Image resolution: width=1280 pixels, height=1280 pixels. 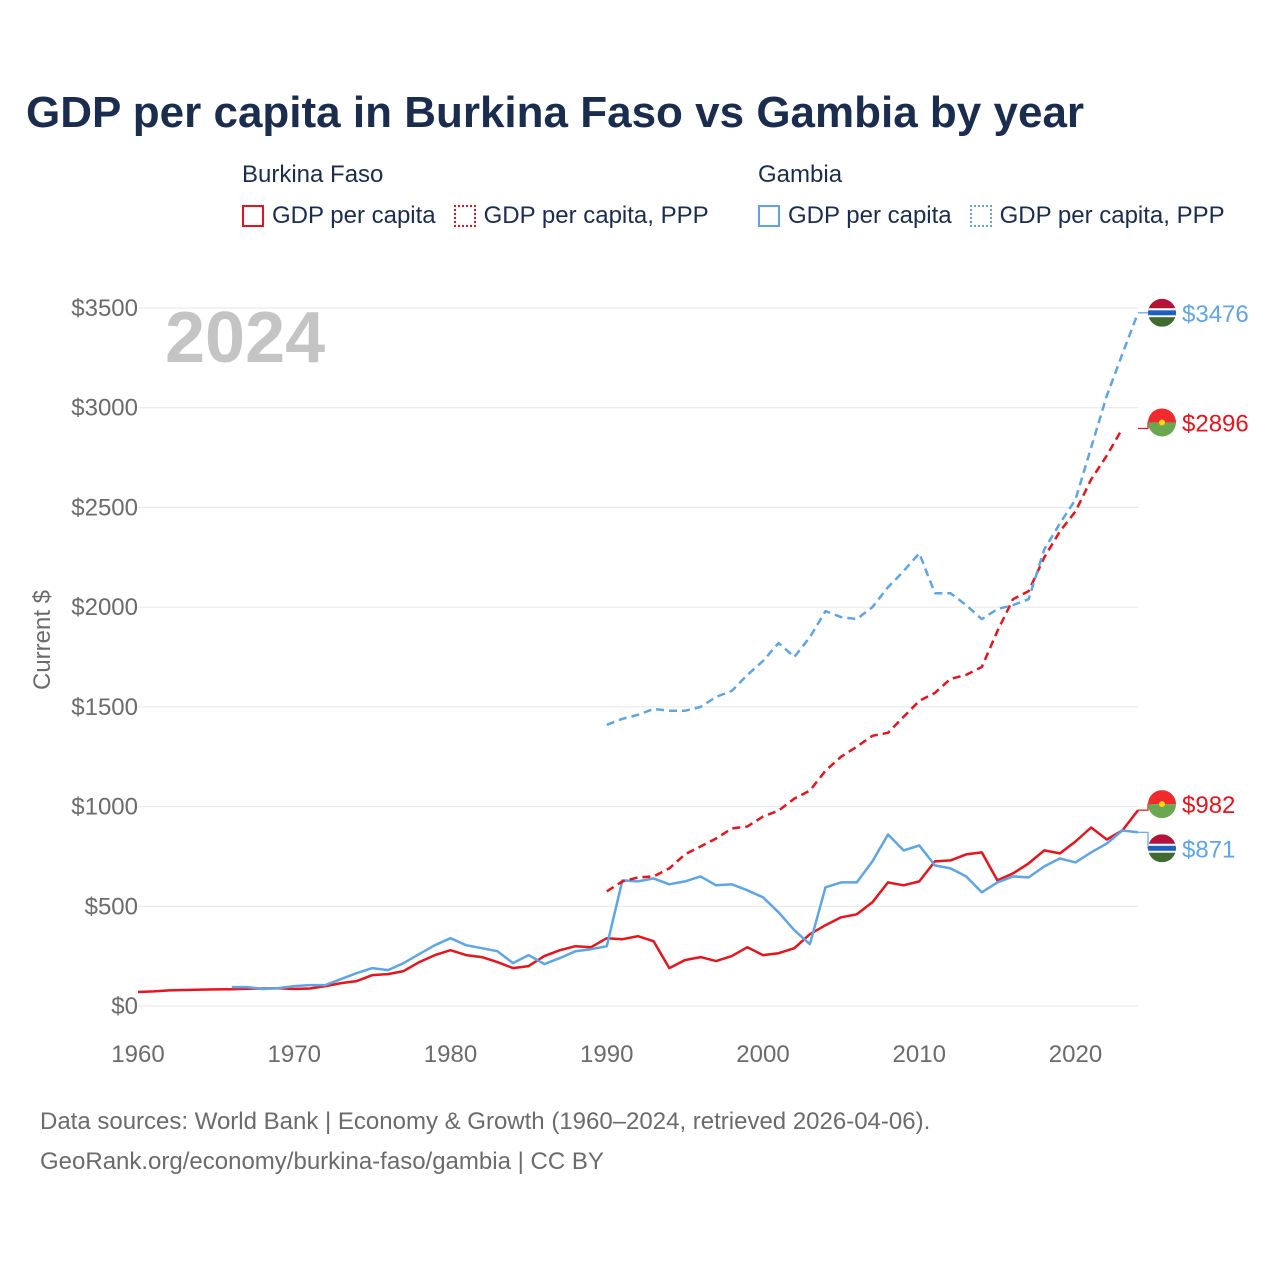 I want to click on legend-item-gambia-gdp: GDP per capita, so click(x=855, y=216).